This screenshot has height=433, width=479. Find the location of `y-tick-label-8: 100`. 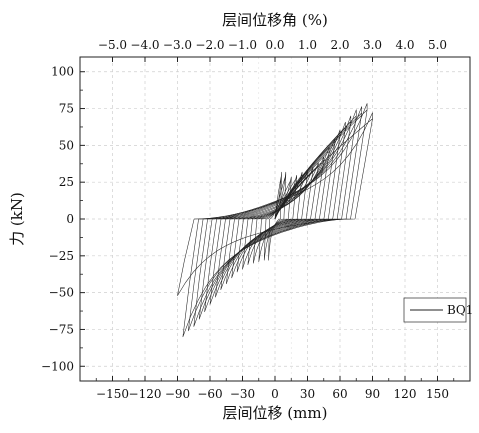

y-tick-label-8: 100 is located at coordinates (62, 72).